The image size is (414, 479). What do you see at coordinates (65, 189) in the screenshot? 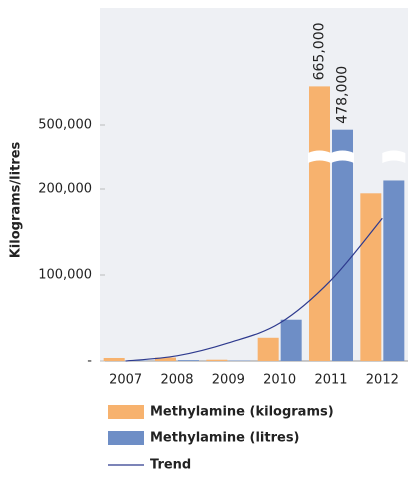
I see `y-tick-label: 200,000` at bounding box center [65, 189].